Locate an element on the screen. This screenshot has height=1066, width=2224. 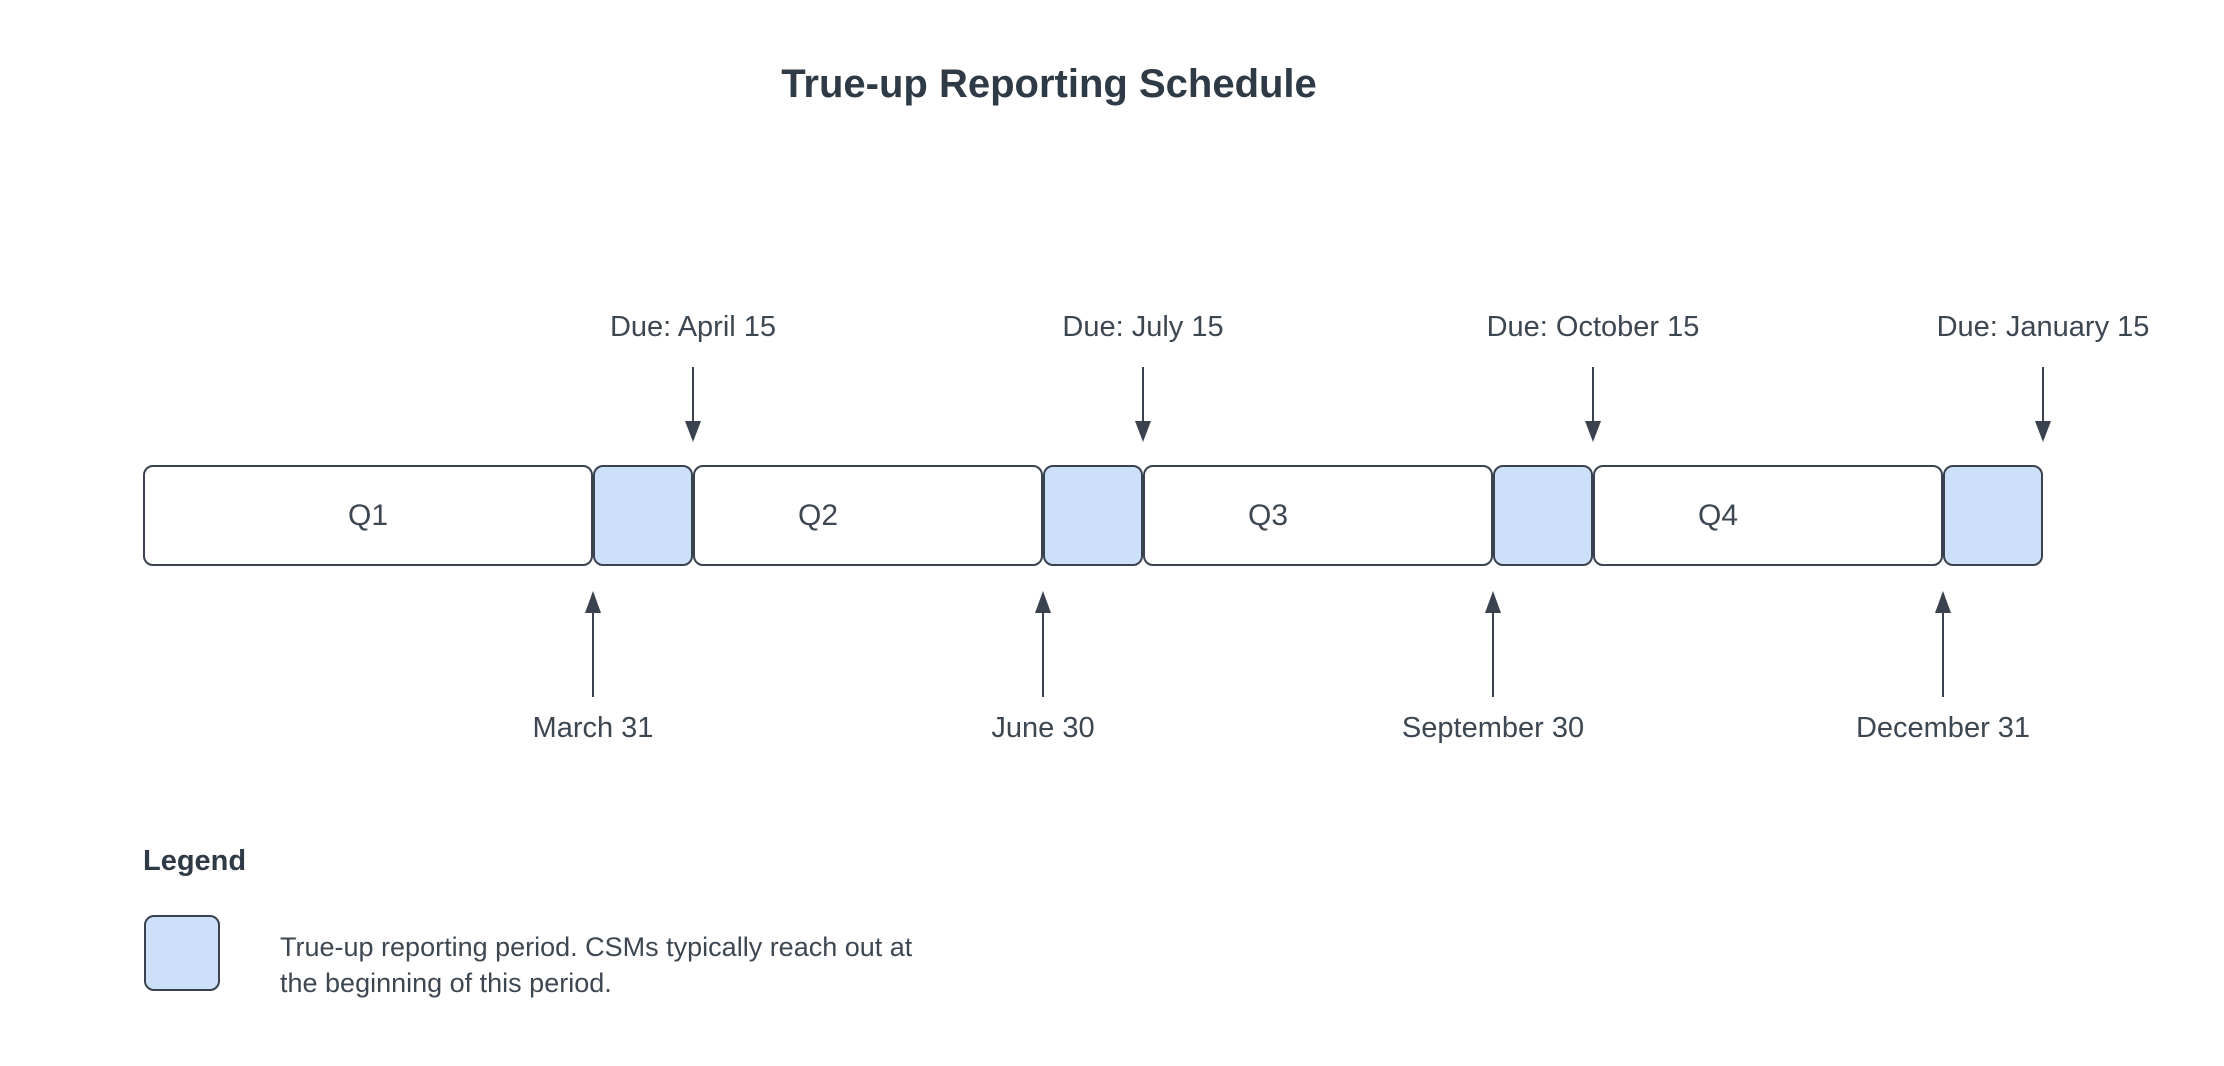
quarter-box-q4 is located at coordinates (1768, 515).